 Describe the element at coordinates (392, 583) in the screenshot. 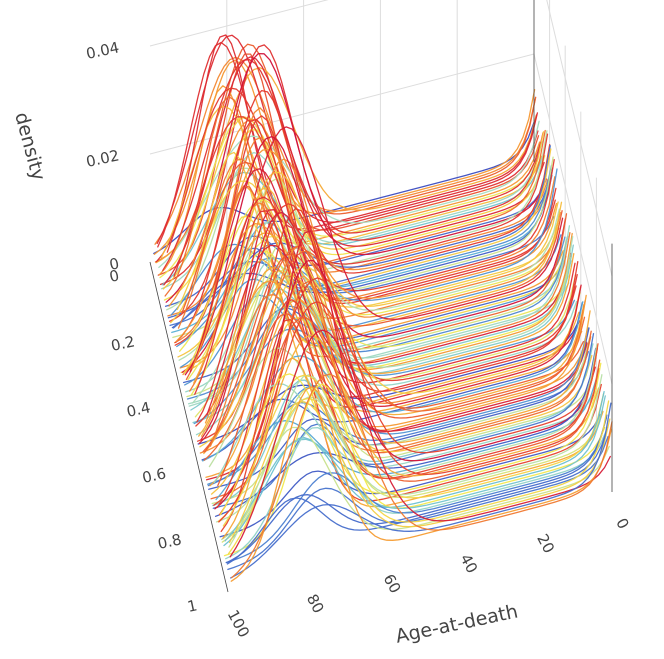

I see `x-tick-label: 60` at that location.